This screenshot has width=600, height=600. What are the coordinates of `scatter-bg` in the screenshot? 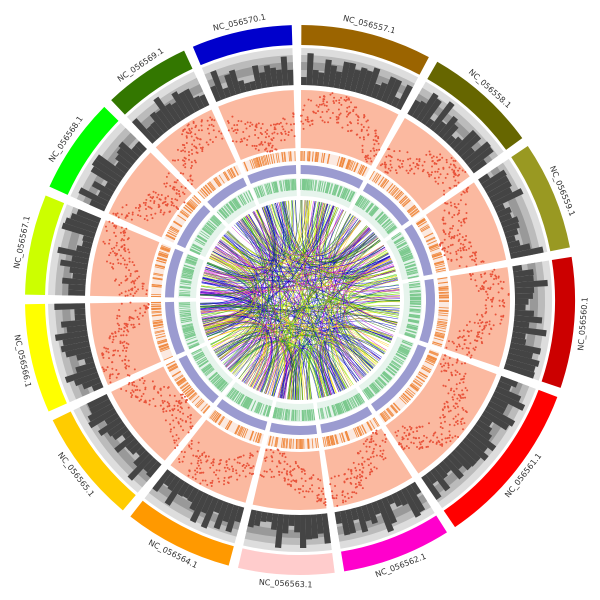 It's located at (126, 344).